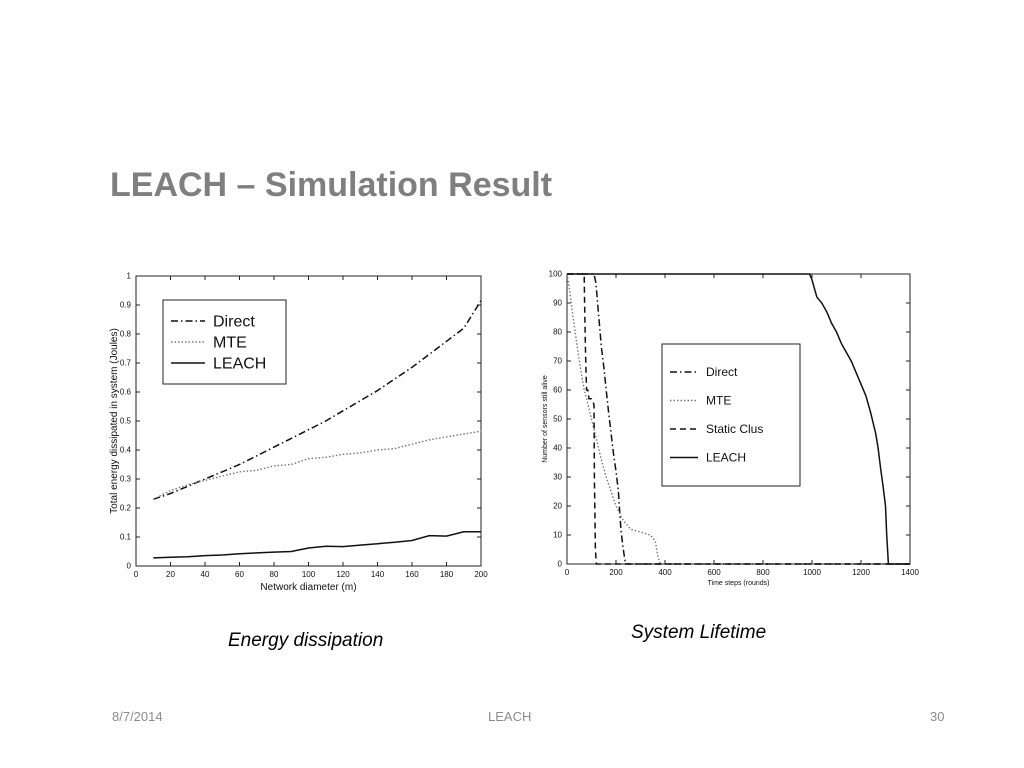 This screenshot has width=1024, height=768. I want to click on y-tick-label: 20, so click(557, 506).